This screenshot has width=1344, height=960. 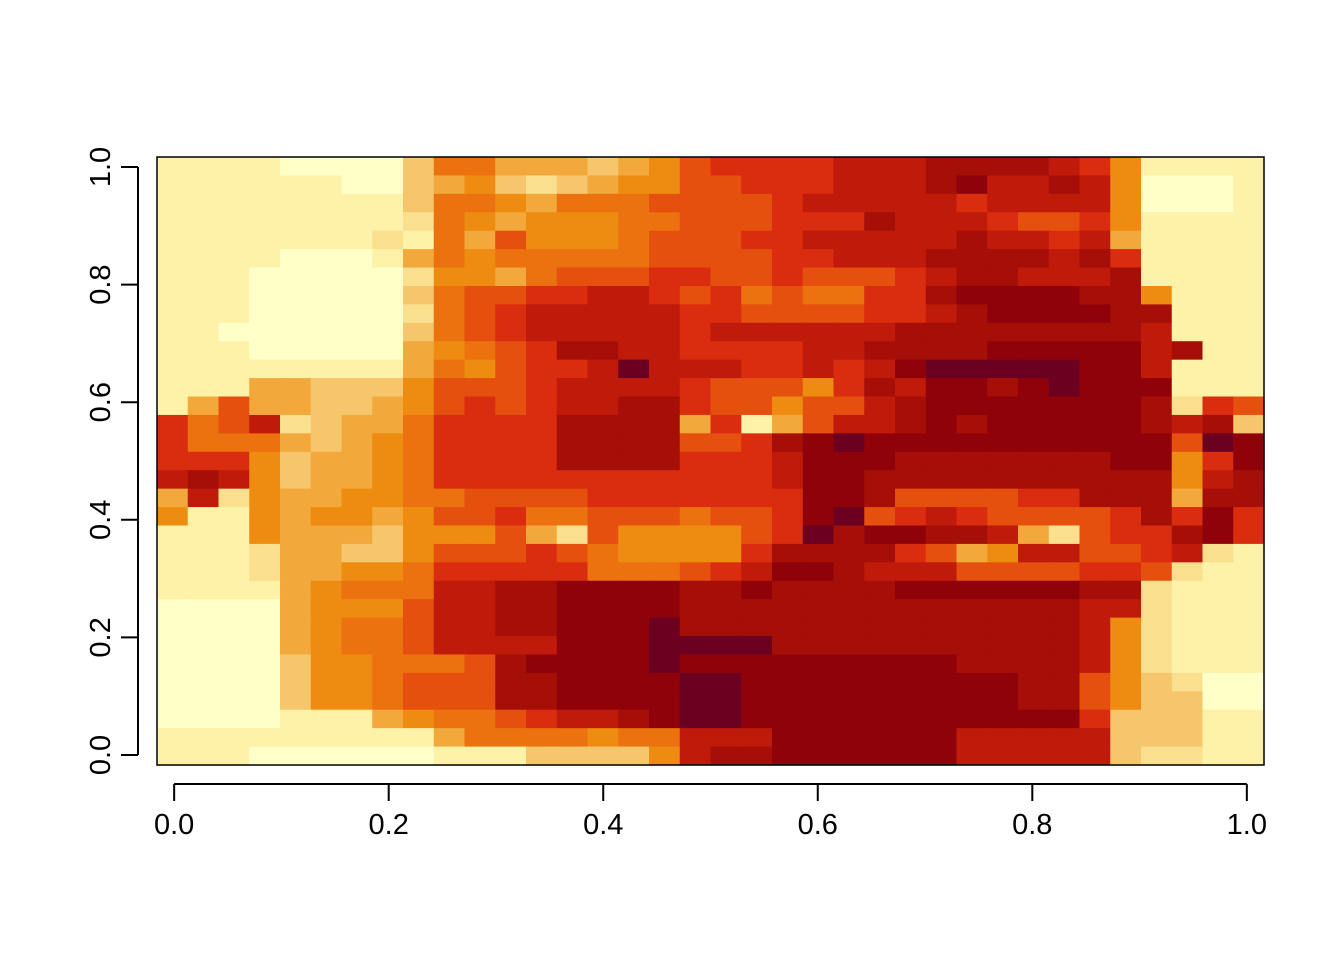 What do you see at coordinates (1032, 825) in the screenshot?
I see `x-tick-label: 0.8` at bounding box center [1032, 825].